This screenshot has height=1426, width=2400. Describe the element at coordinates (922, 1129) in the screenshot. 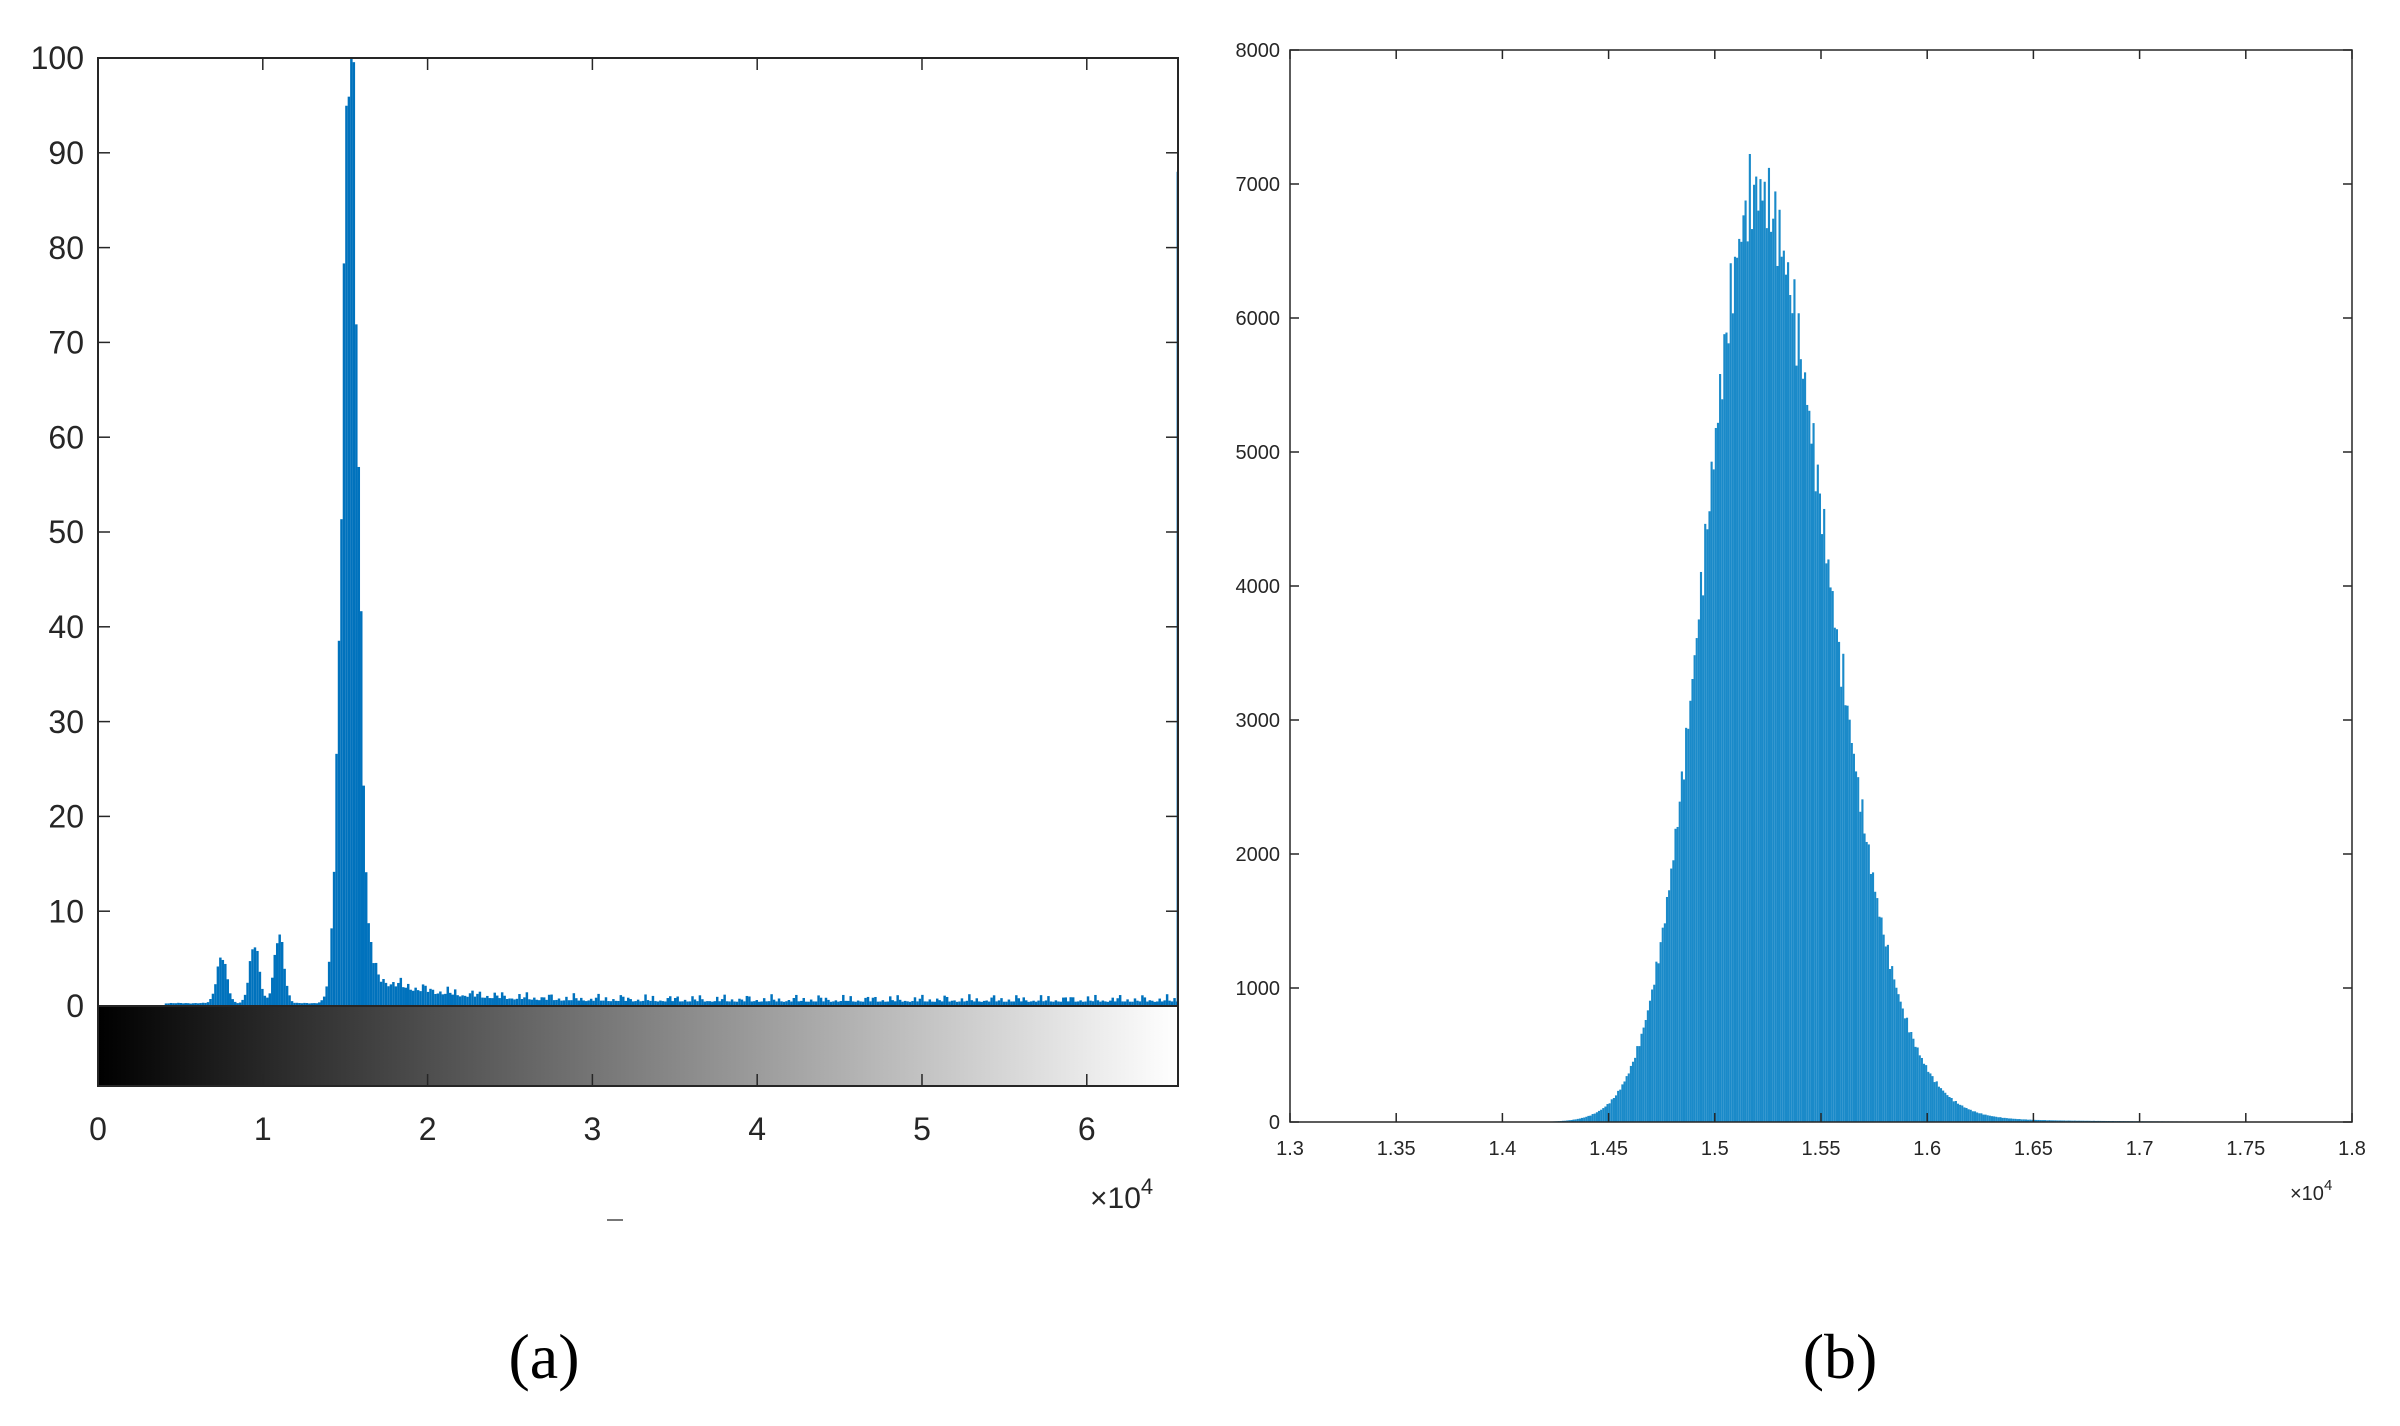

I see `x-tick-label: 5` at that location.